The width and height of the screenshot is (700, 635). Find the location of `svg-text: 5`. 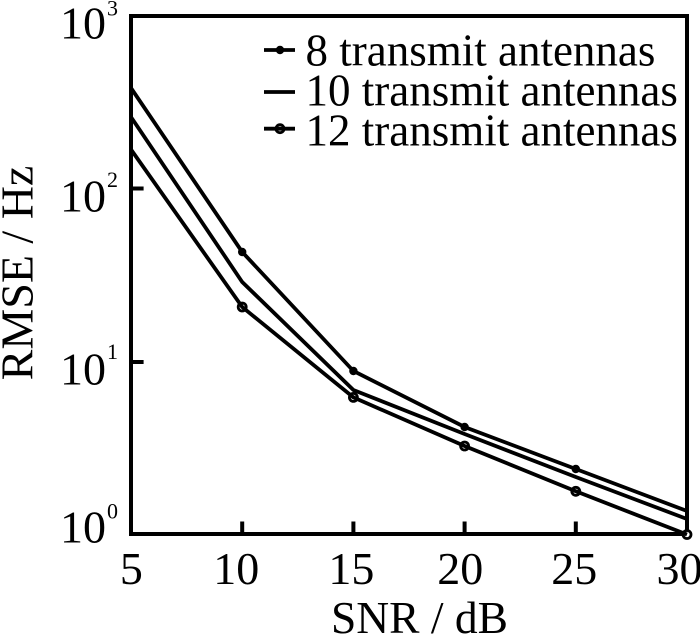

svg-text: 5 is located at coordinates (131, 568).